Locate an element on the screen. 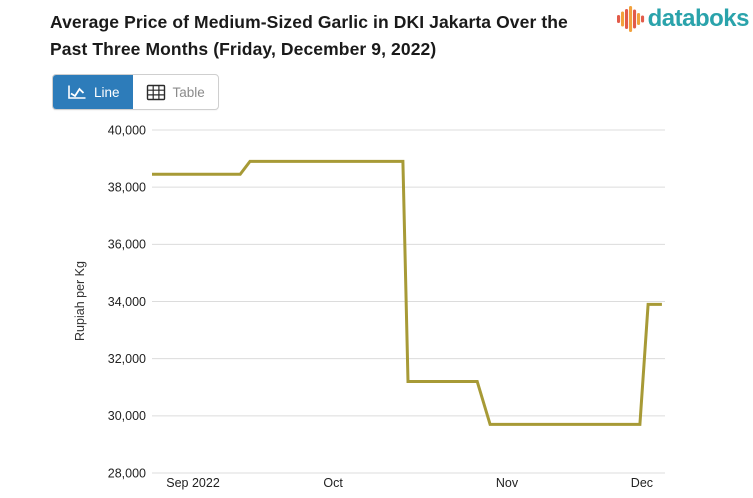 This screenshot has height=498, width=753. y-tick-label: 30,000 is located at coordinates (127, 416).